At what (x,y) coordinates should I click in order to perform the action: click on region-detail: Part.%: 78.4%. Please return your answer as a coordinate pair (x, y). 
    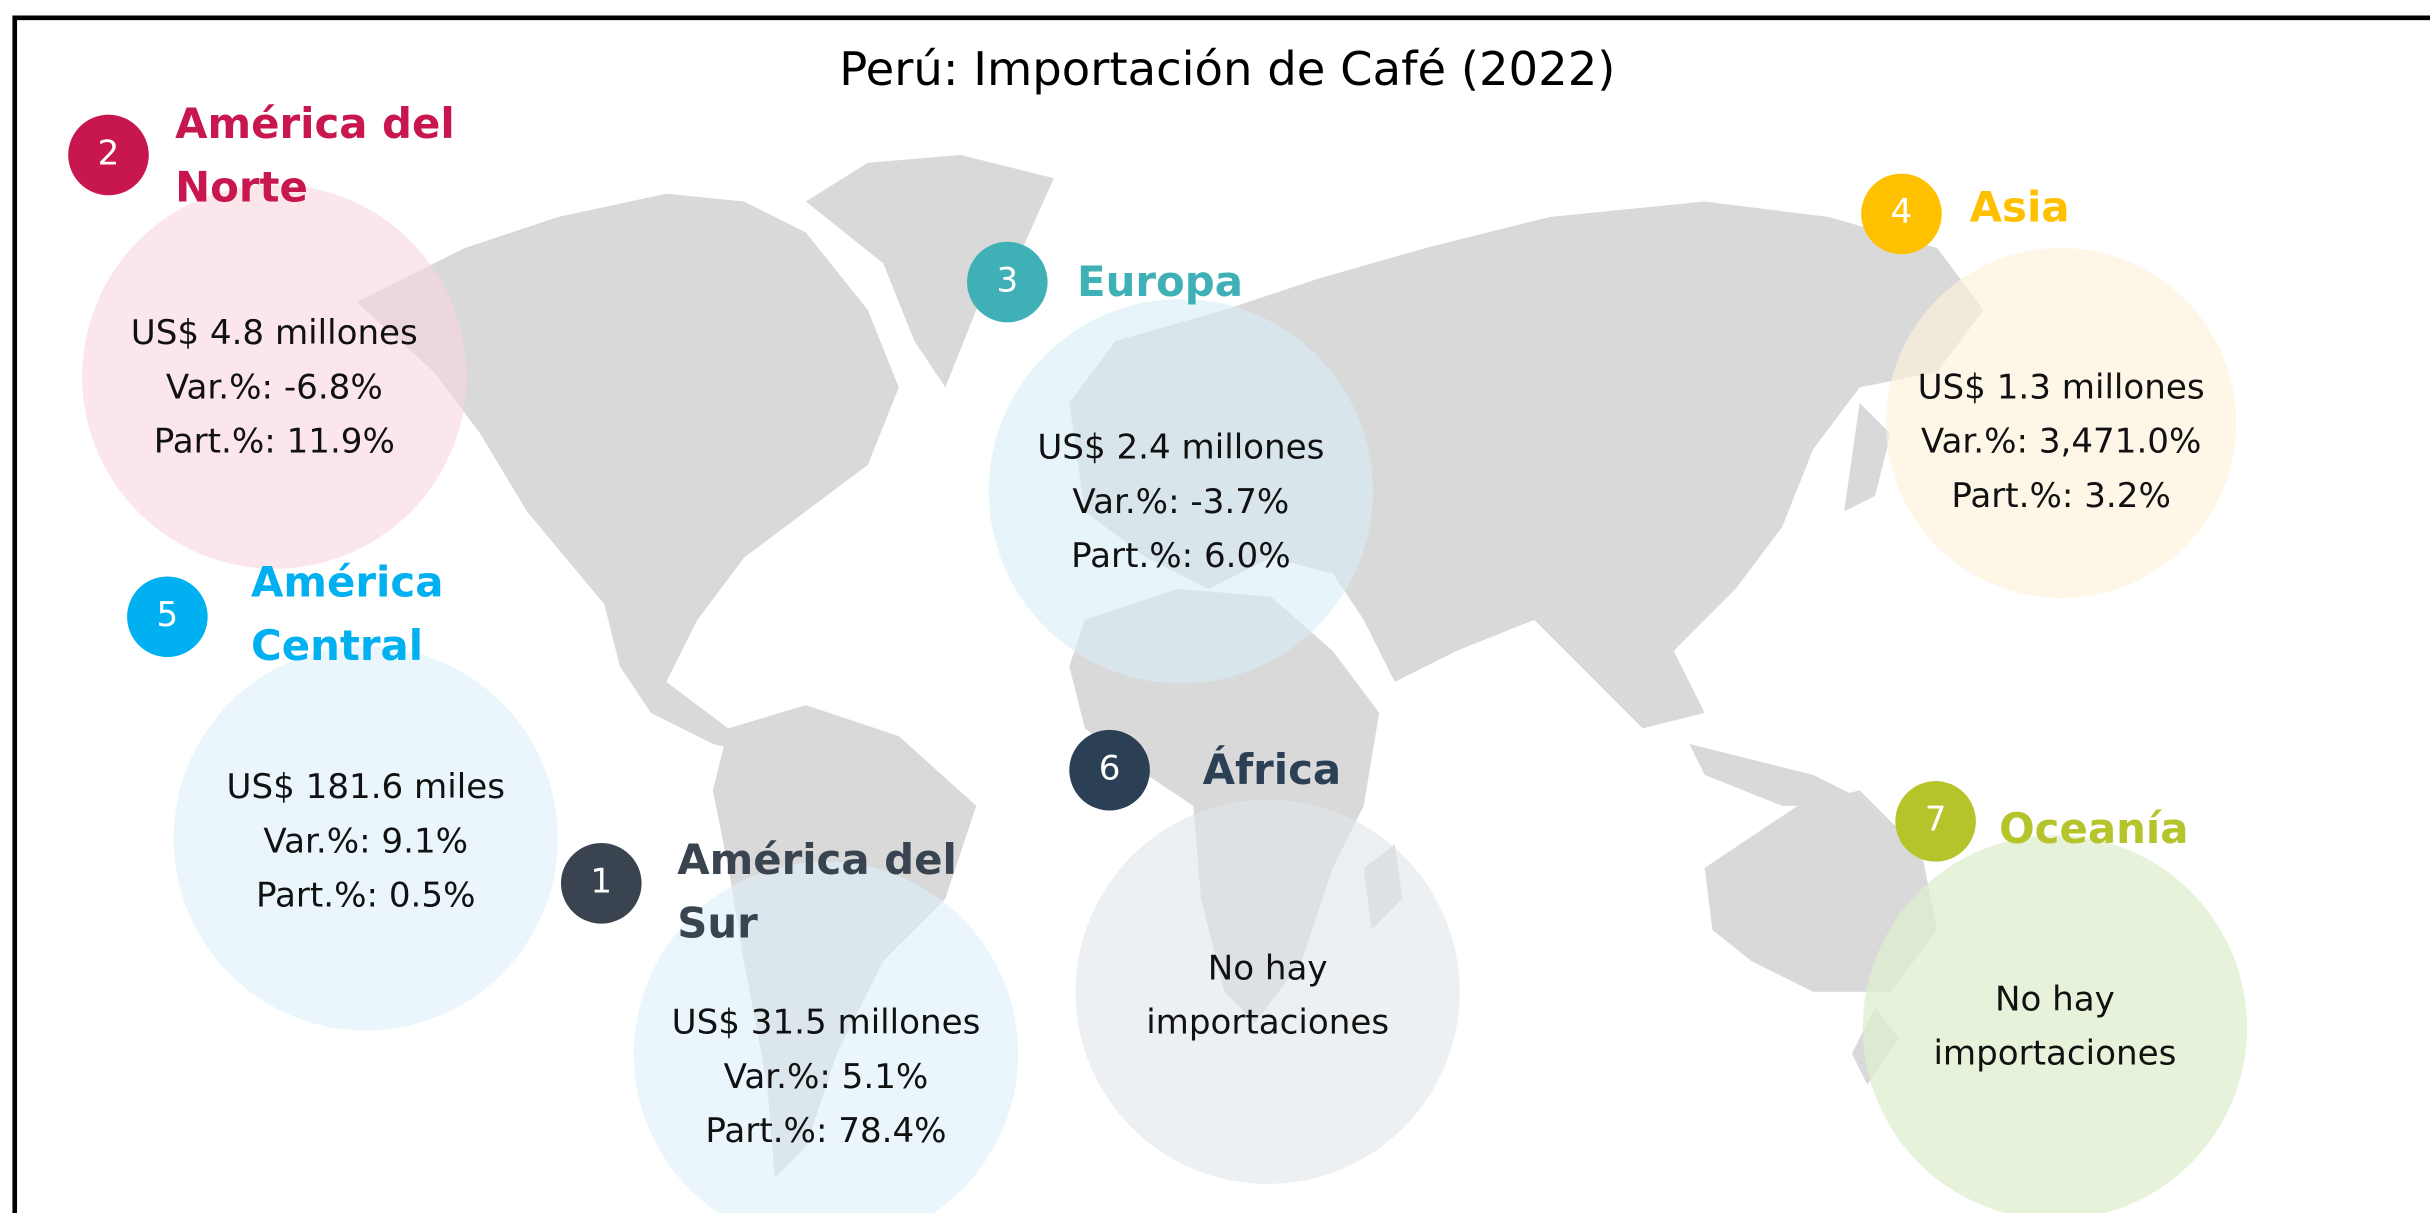
    Looking at the image, I should click on (826, 1132).